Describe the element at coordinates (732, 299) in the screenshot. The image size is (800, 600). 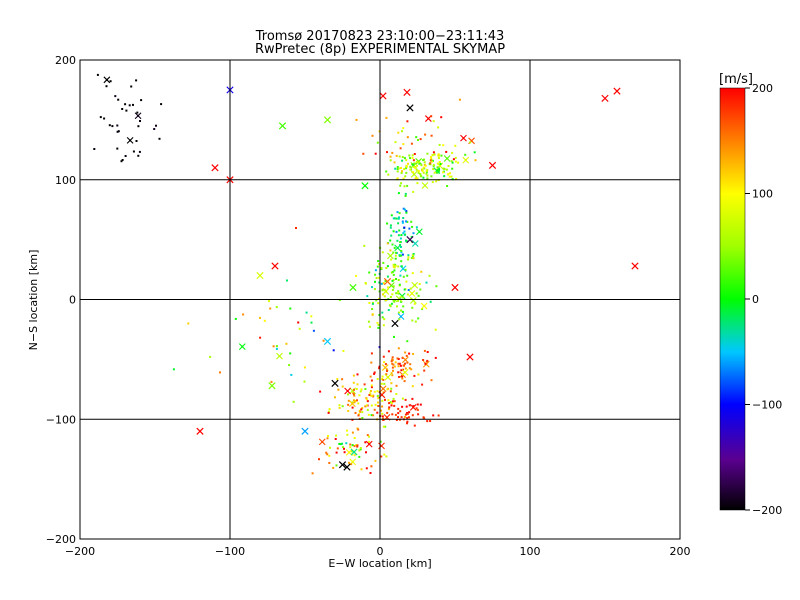
I see `colorbar` at that location.